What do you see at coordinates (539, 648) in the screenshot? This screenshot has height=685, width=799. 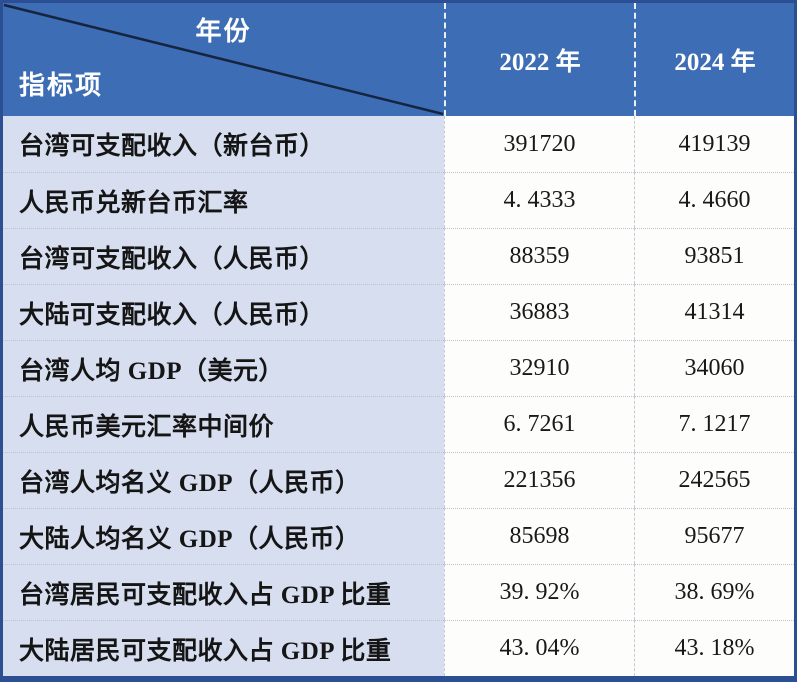 I see `value-cell-2022: 43. 04%` at bounding box center [539, 648].